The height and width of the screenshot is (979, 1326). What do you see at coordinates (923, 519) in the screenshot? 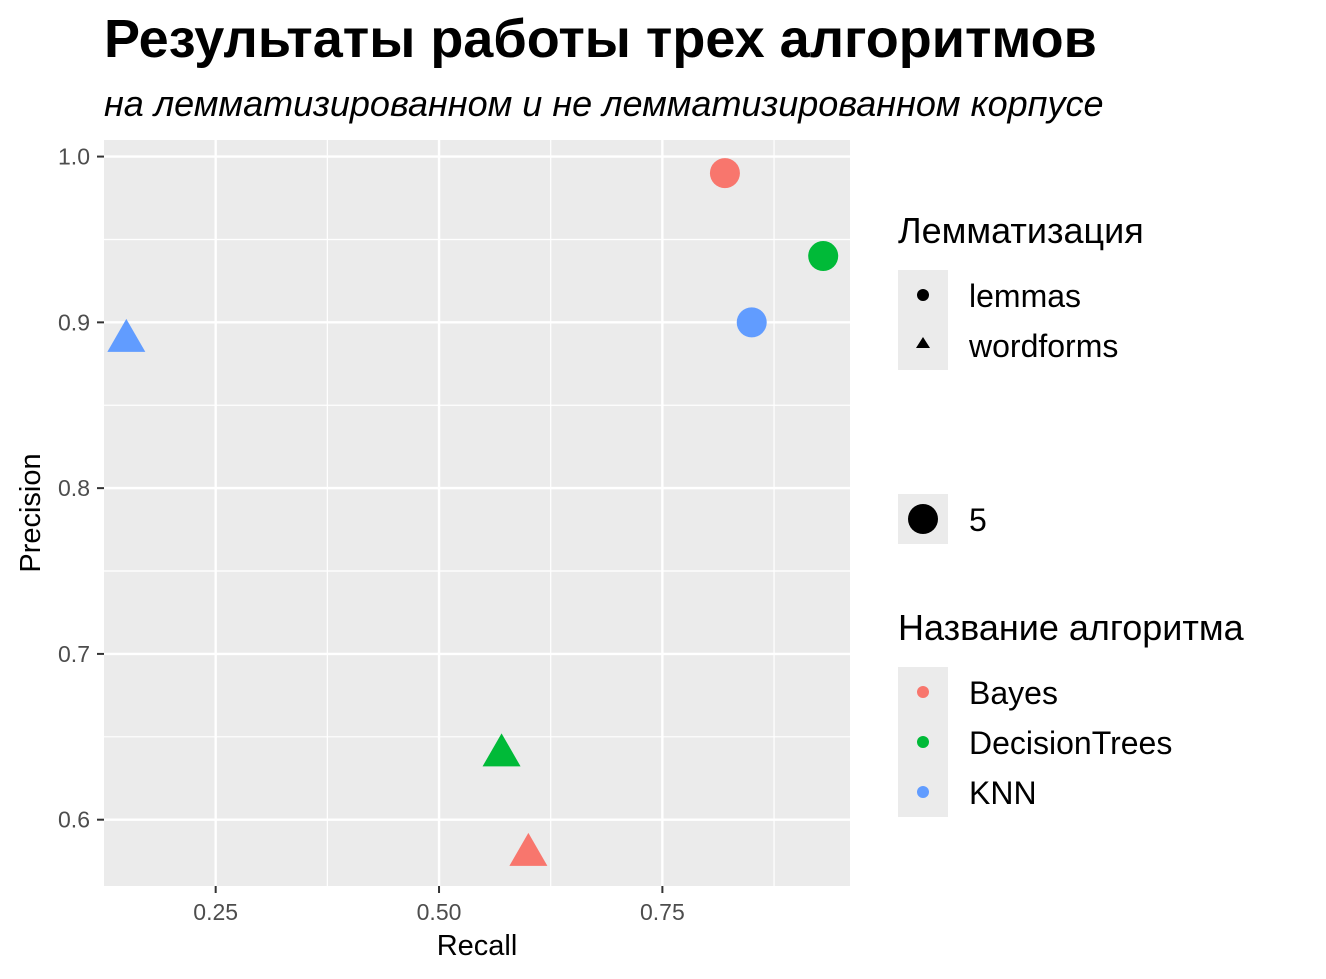
I see `legend-size-key` at bounding box center [923, 519].